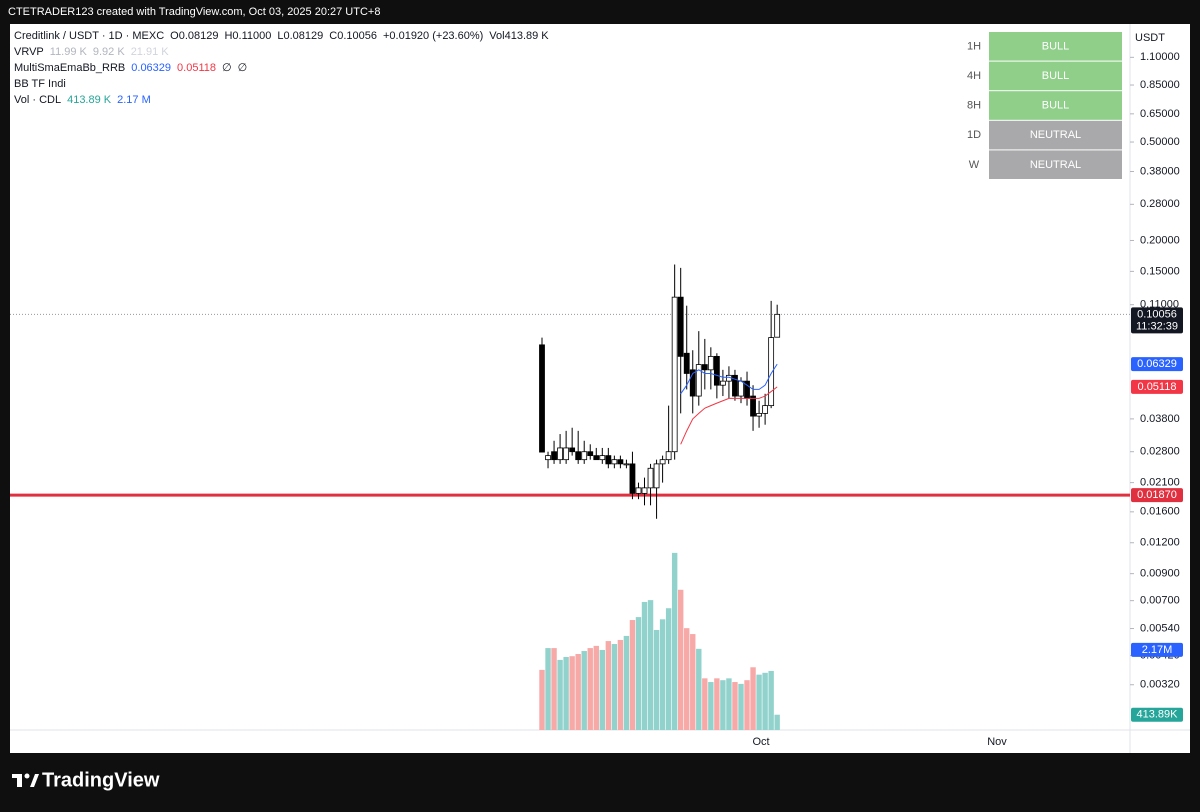 This screenshot has width=1200, height=812. I want to click on timeframe: 8H, so click(974, 106).